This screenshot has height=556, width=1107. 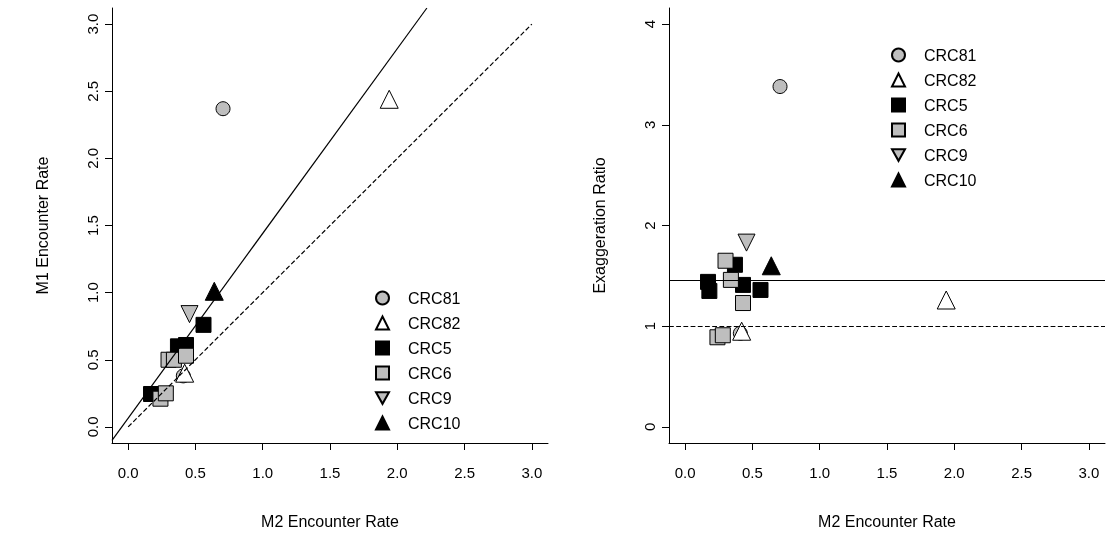 I want to click on y-tick-label: 1, so click(x=649, y=326).